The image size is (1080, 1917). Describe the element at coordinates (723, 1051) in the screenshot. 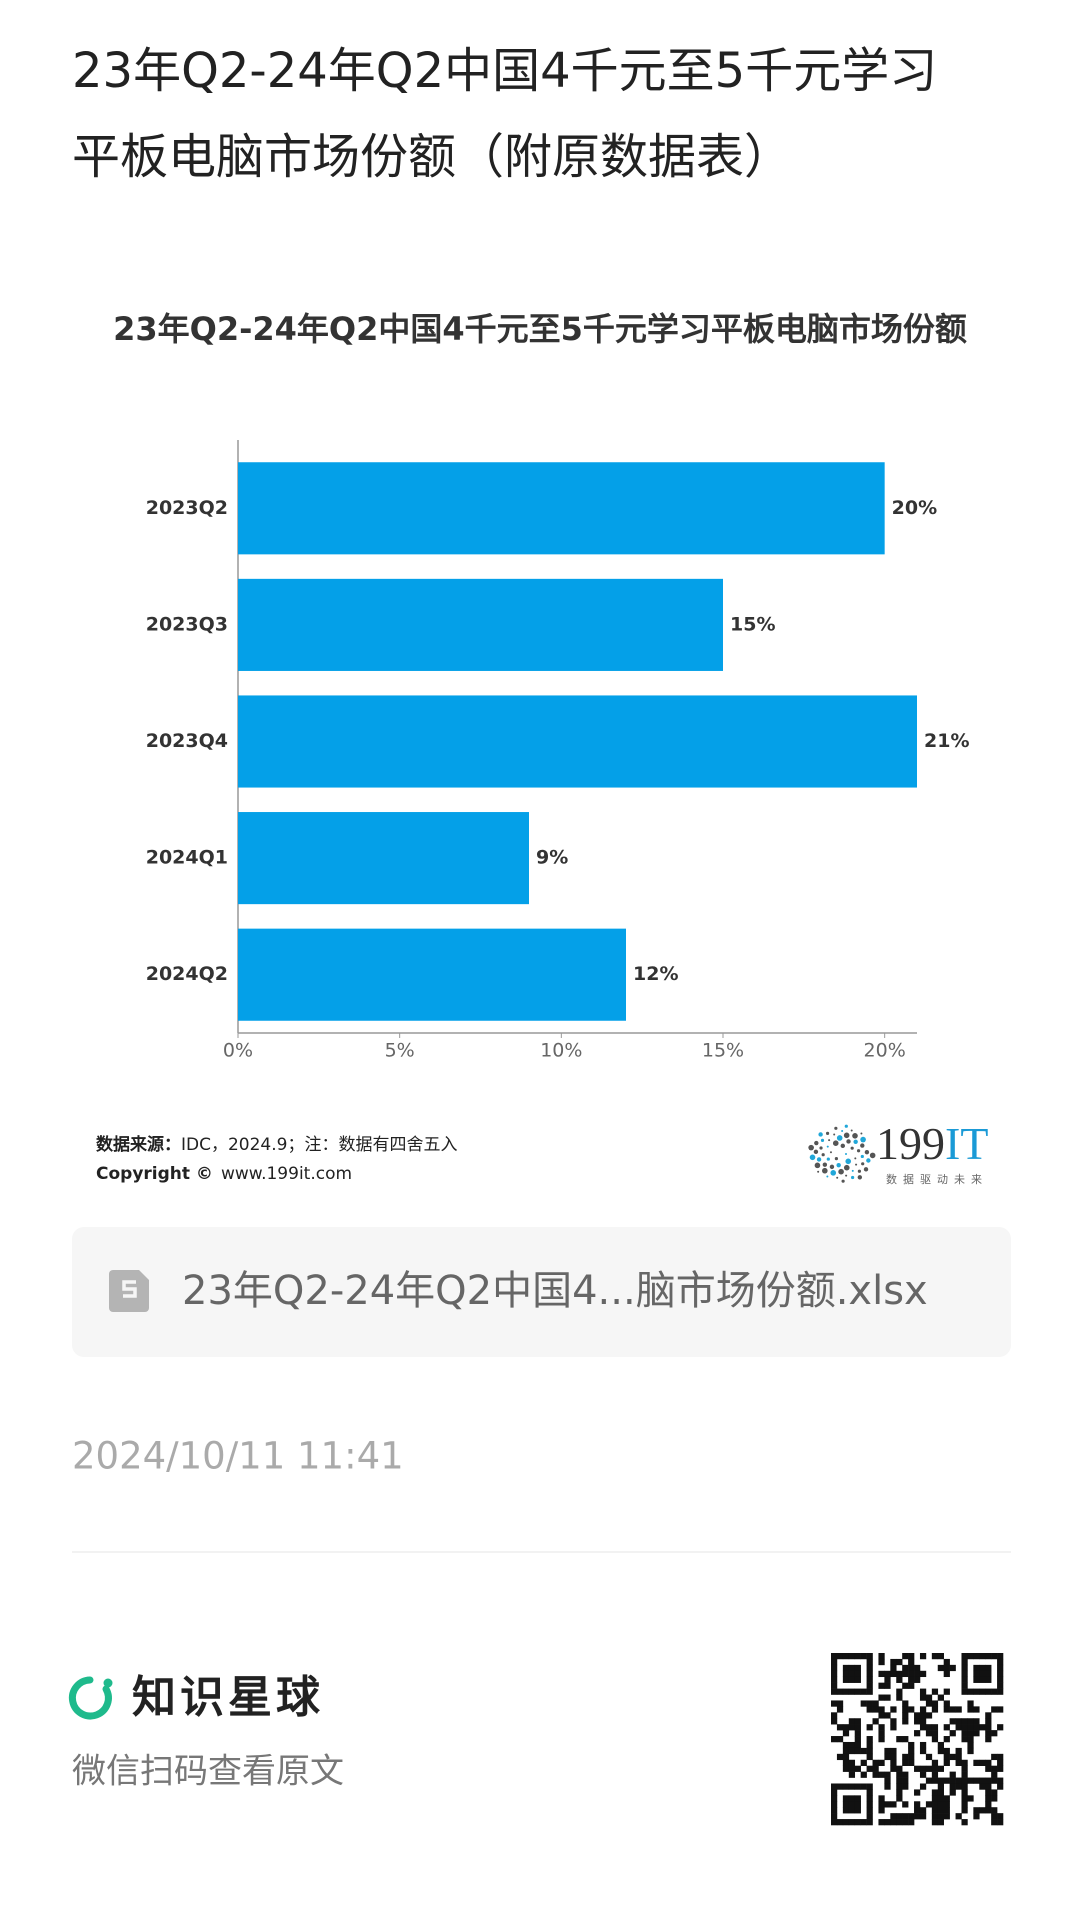

I see `x-tick-label: 15%` at that location.